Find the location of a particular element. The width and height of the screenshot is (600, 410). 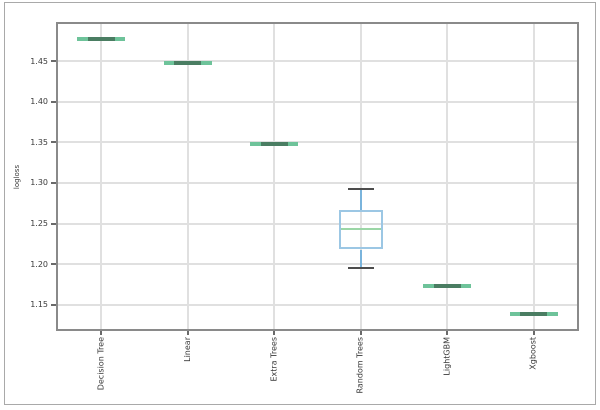

median-line is located at coordinates (360, 229).